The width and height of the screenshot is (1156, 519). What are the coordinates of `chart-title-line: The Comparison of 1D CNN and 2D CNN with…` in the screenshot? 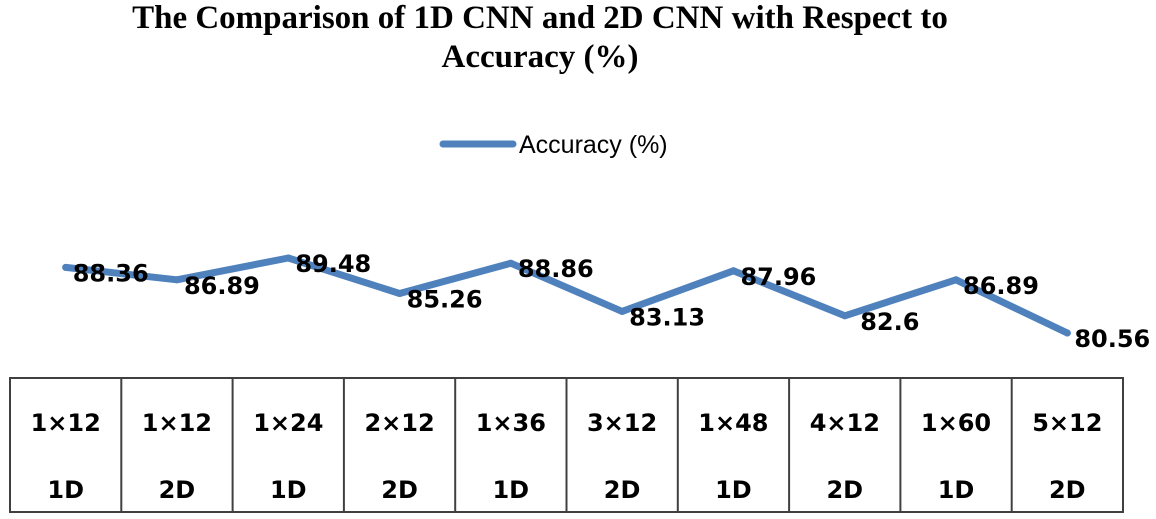 It's located at (540, 18).